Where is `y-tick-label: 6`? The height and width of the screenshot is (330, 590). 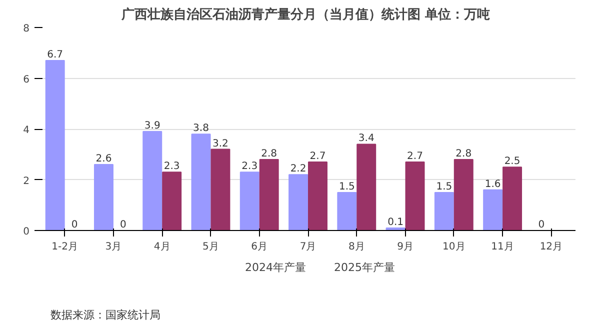
y-tick-label: 6 is located at coordinates (26, 80).